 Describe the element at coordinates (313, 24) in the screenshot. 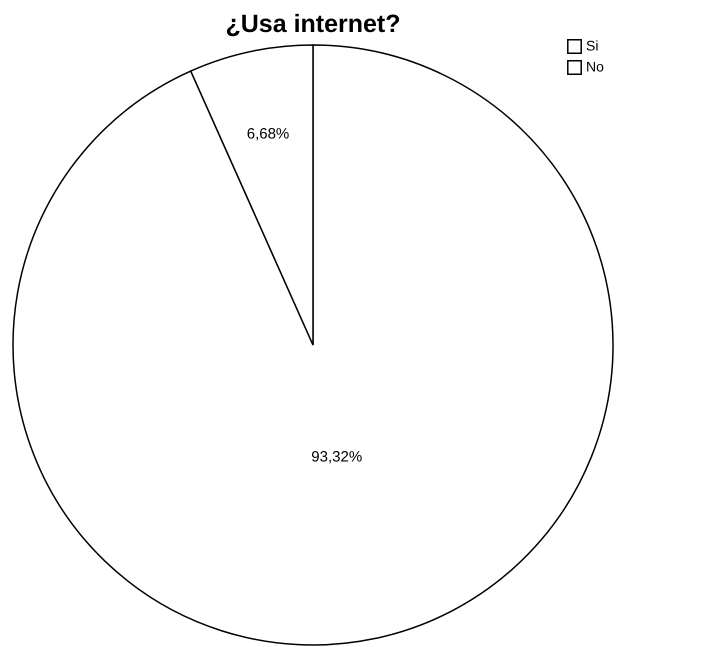

I see `chart-title: ¿Usa internet?` at that location.